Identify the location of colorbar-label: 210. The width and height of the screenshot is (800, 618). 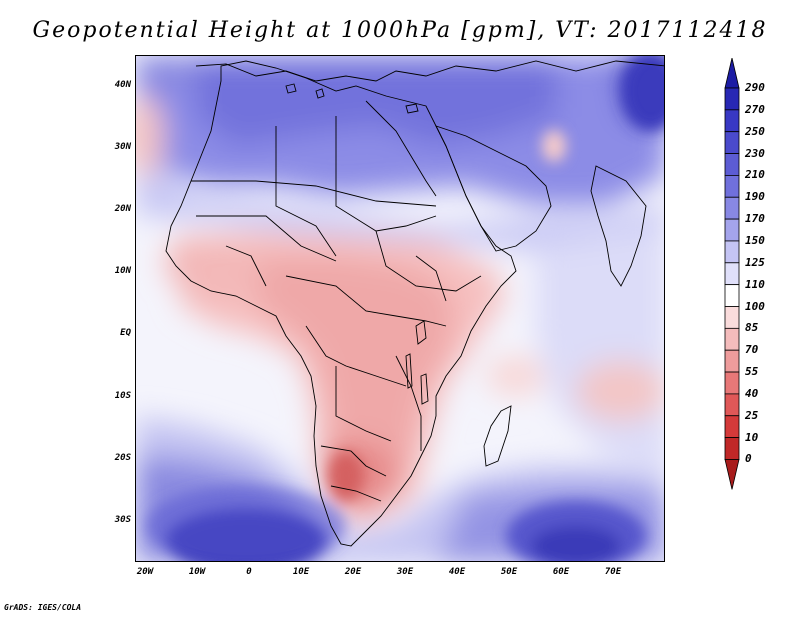
(755, 175).